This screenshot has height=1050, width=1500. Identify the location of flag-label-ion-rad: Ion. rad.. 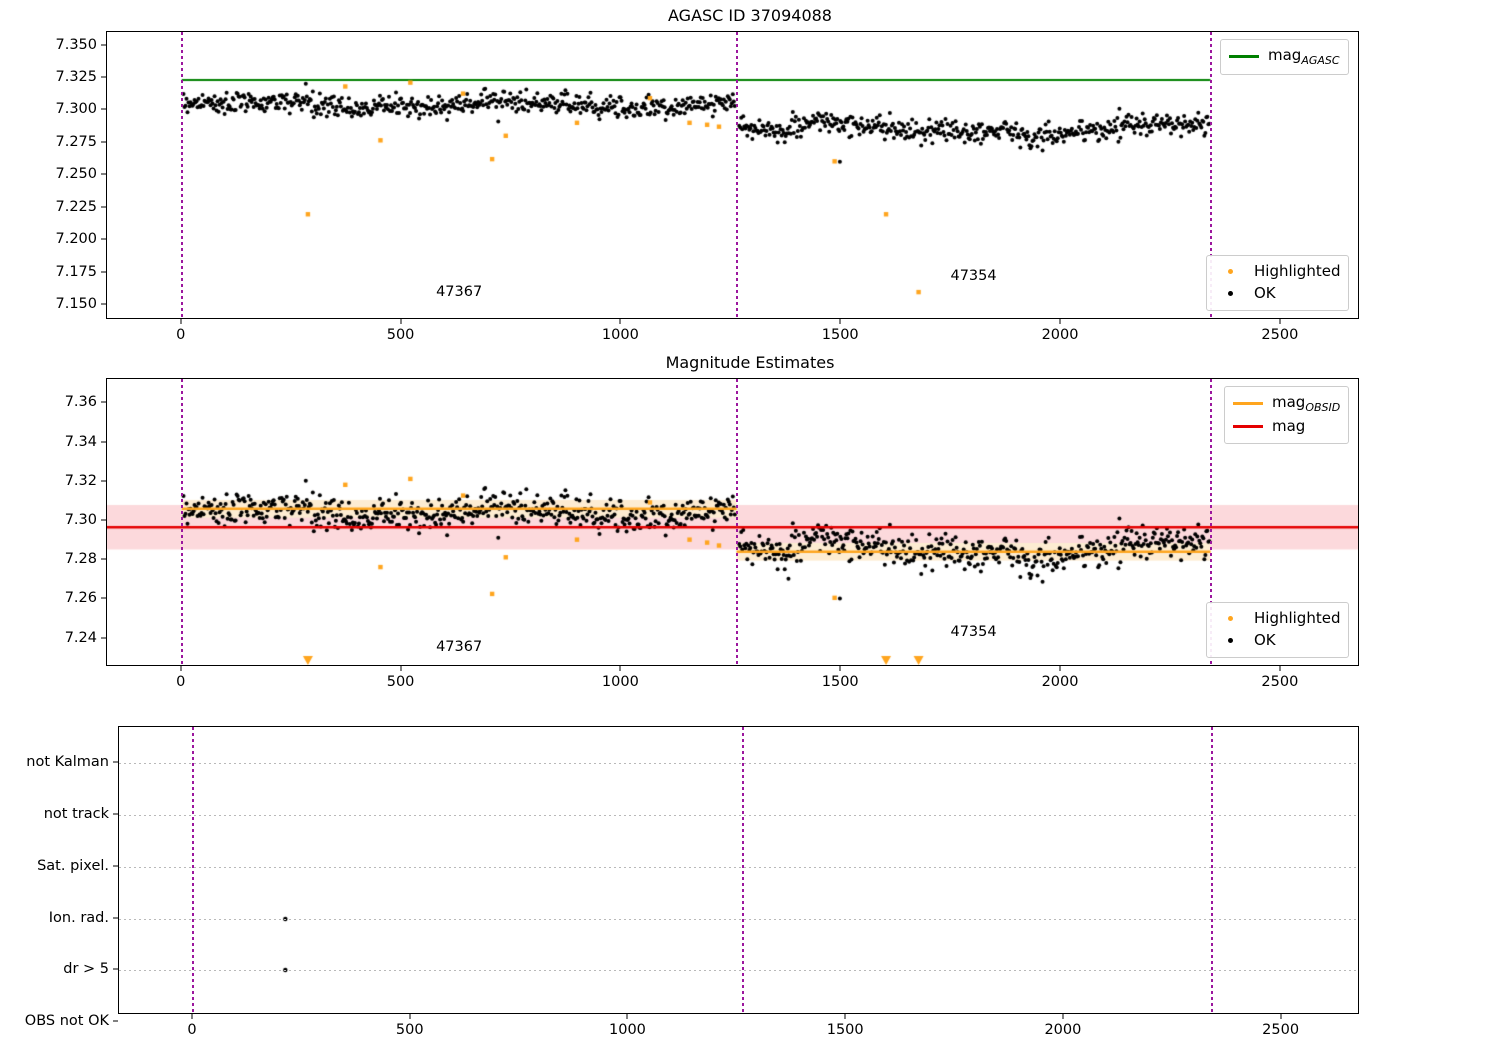
(78, 918).